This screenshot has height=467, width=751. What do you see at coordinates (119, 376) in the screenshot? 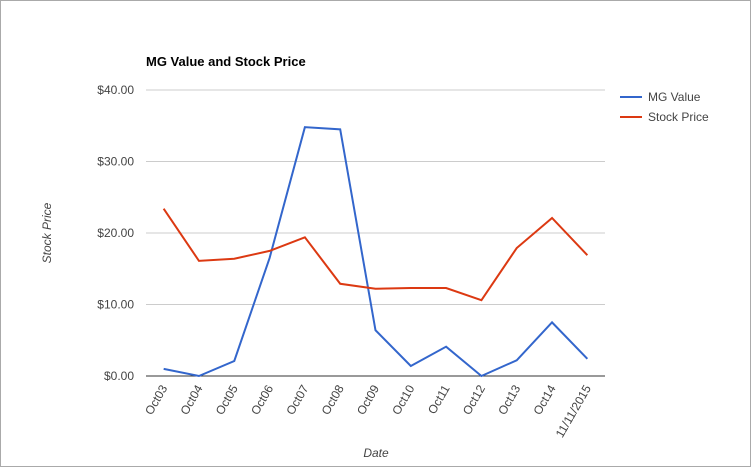
I see `y-tick-label: $0.00` at bounding box center [119, 376].